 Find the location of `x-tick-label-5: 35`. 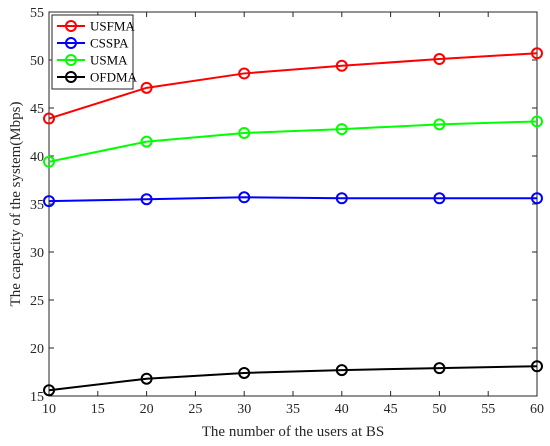

x-tick-label-5: 35 is located at coordinates (293, 409).